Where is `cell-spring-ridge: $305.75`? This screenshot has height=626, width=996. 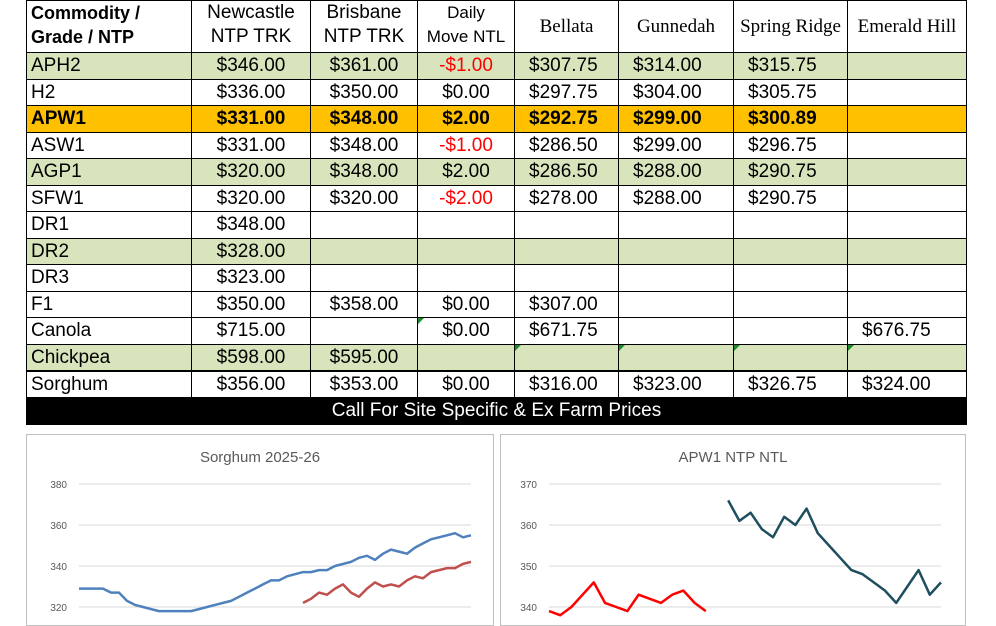
cell-spring-ridge: $305.75 is located at coordinates (790, 92).